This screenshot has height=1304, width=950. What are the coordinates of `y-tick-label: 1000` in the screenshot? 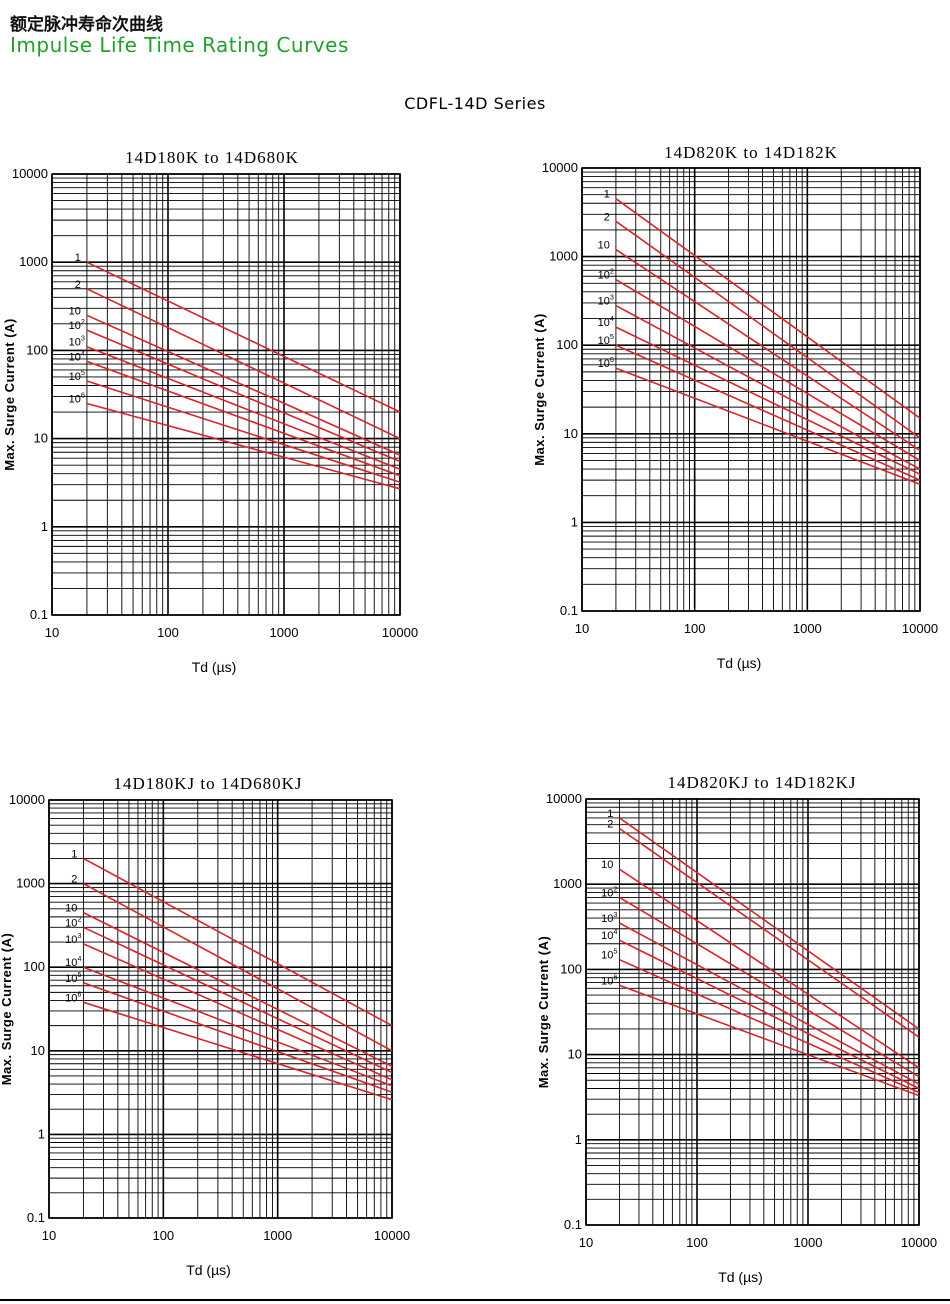 It's located at (33, 261).